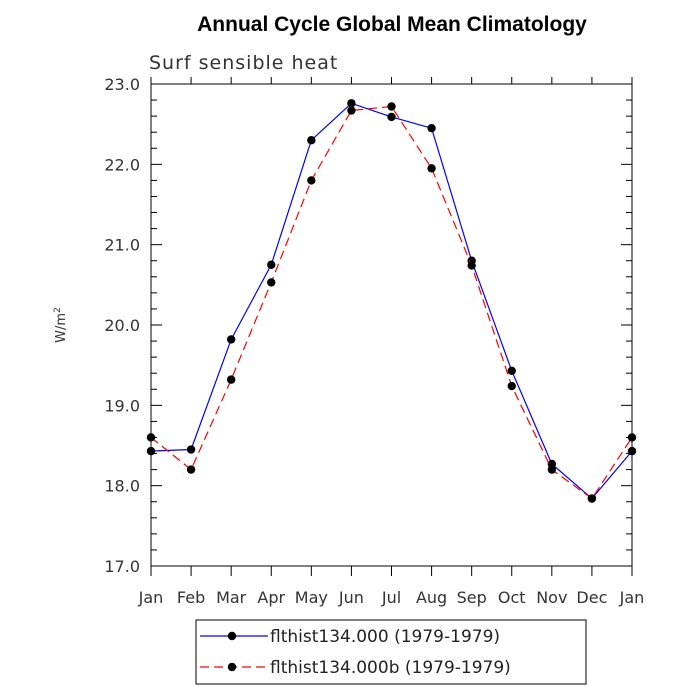 The height and width of the screenshot is (700, 700). Describe the element at coordinates (551, 597) in the screenshot. I see `x-tick-label: Nov` at that location.